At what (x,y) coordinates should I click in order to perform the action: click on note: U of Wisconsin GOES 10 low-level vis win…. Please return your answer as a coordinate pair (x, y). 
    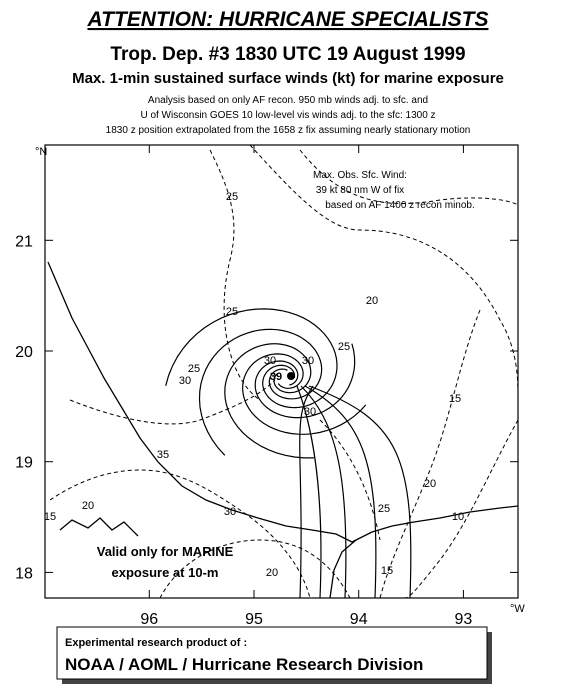
    Looking at the image, I should click on (287, 115).